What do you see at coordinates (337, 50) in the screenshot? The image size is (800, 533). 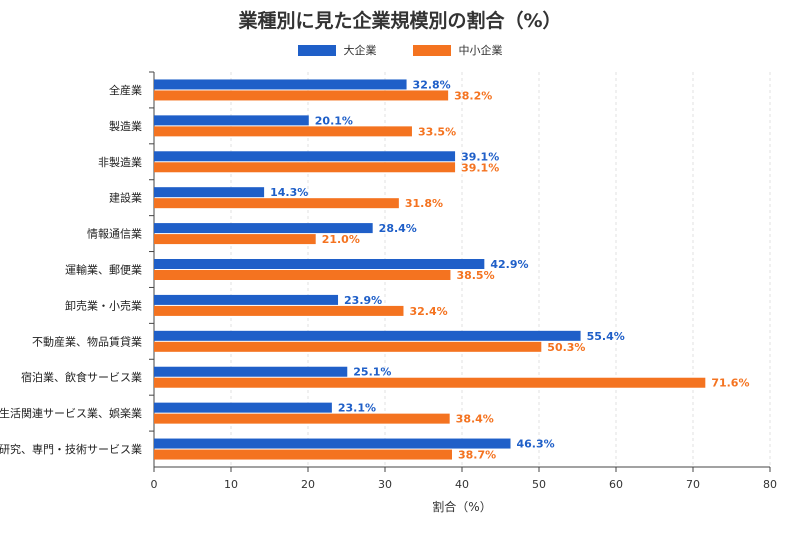 I see `legend-item-large: 大企業` at bounding box center [337, 50].